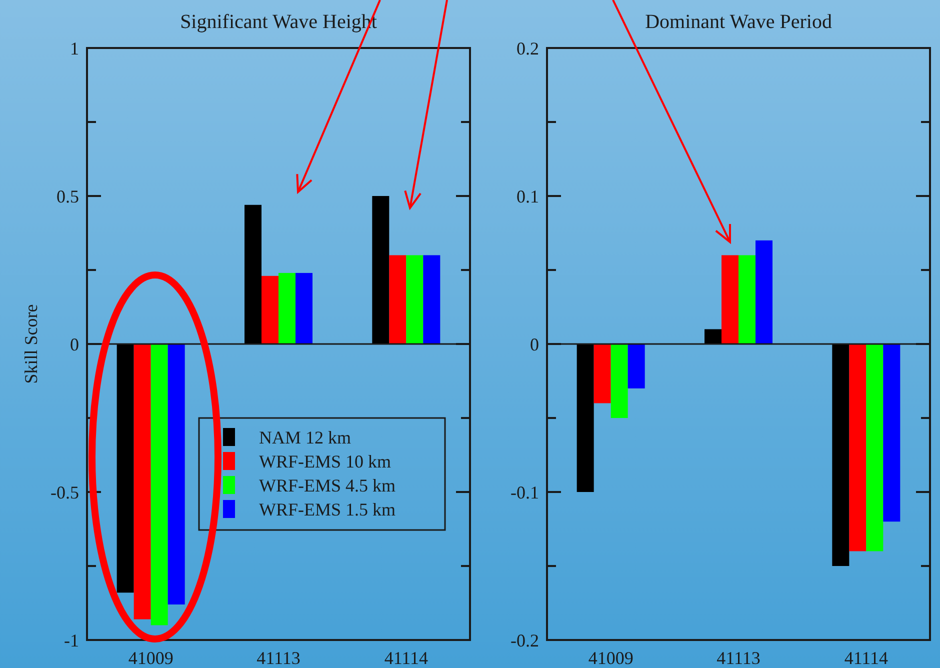 This screenshot has height=668, width=940. I want to click on y-tick-label: -0.2, so click(524, 640).